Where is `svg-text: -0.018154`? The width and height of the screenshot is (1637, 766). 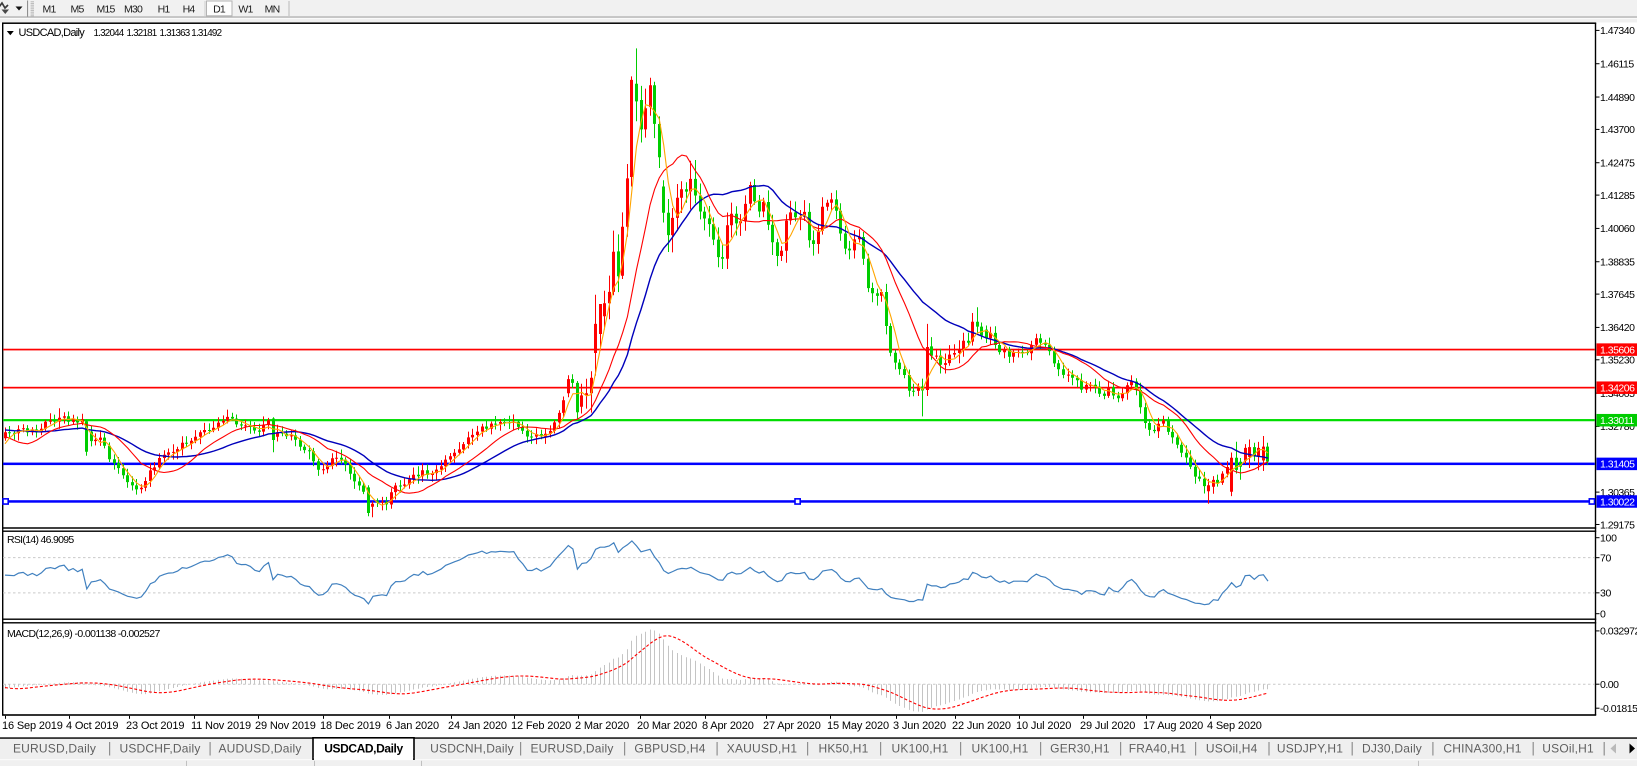 svg-text: -0.018154 is located at coordinates (1618, 709).